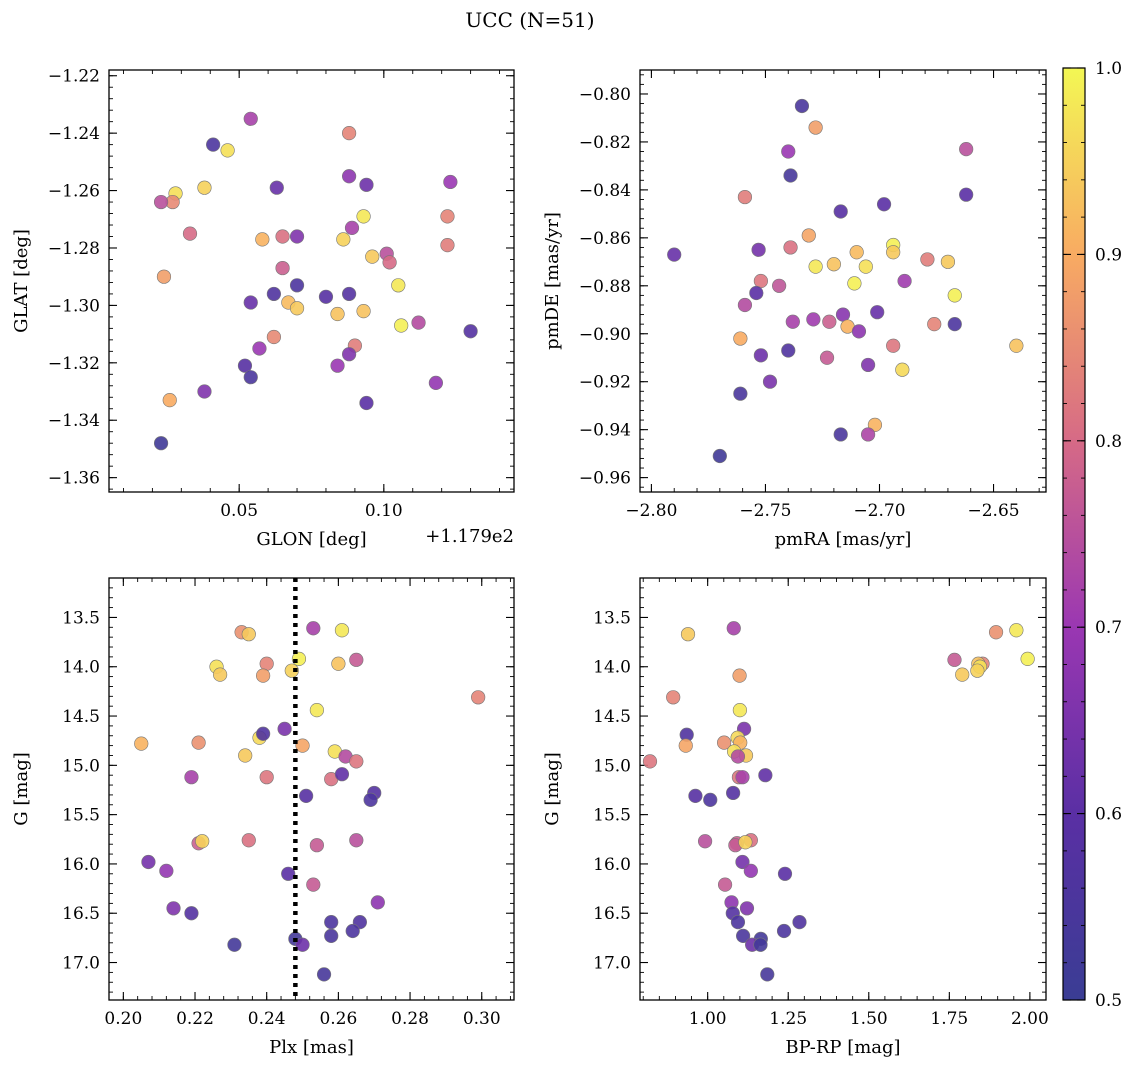 This screenshot has width=1136, height=1067. I want to click on x-offset-label: +1.179e2, so click(469, 536).